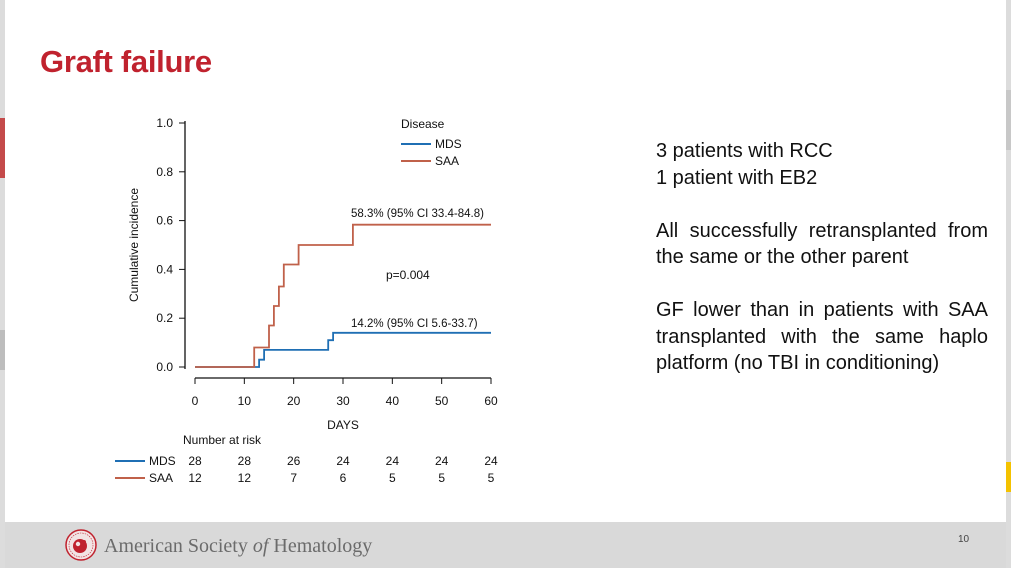 Image resolution: width=1011 pixels, height=568 pixels. I want to click on edge-accent-gray, so click(2, 350).